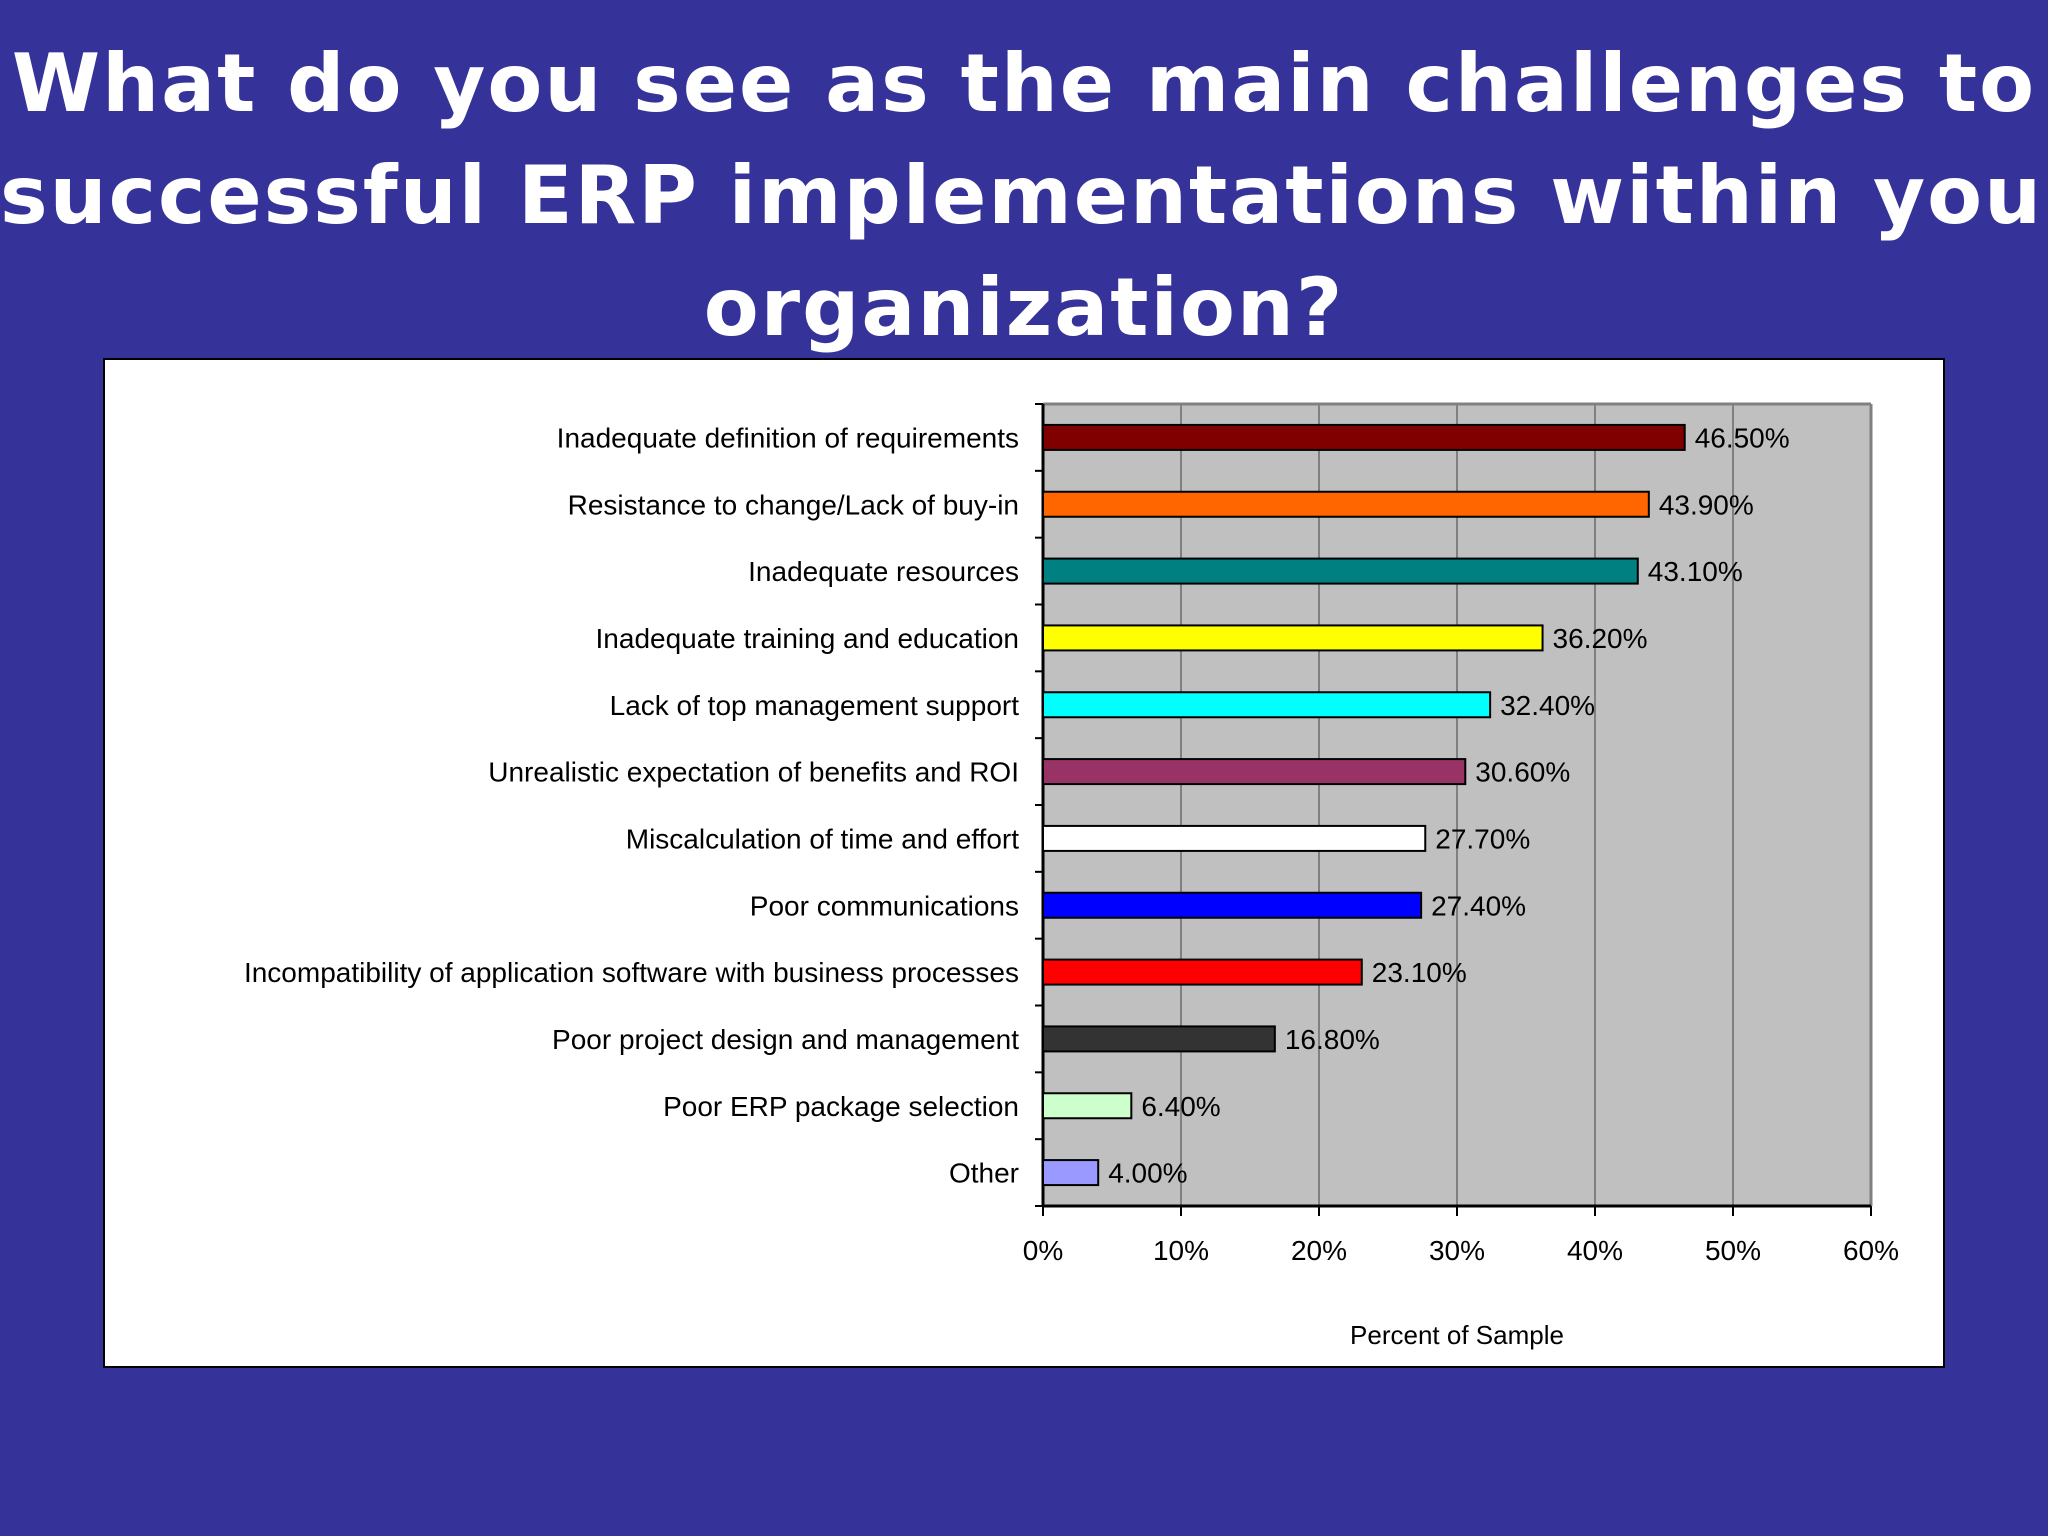  What do you see at coordinates (1419, 972) in the screenshot?
I see `data-label: 23.10%` at bounding box center [1419, 972].